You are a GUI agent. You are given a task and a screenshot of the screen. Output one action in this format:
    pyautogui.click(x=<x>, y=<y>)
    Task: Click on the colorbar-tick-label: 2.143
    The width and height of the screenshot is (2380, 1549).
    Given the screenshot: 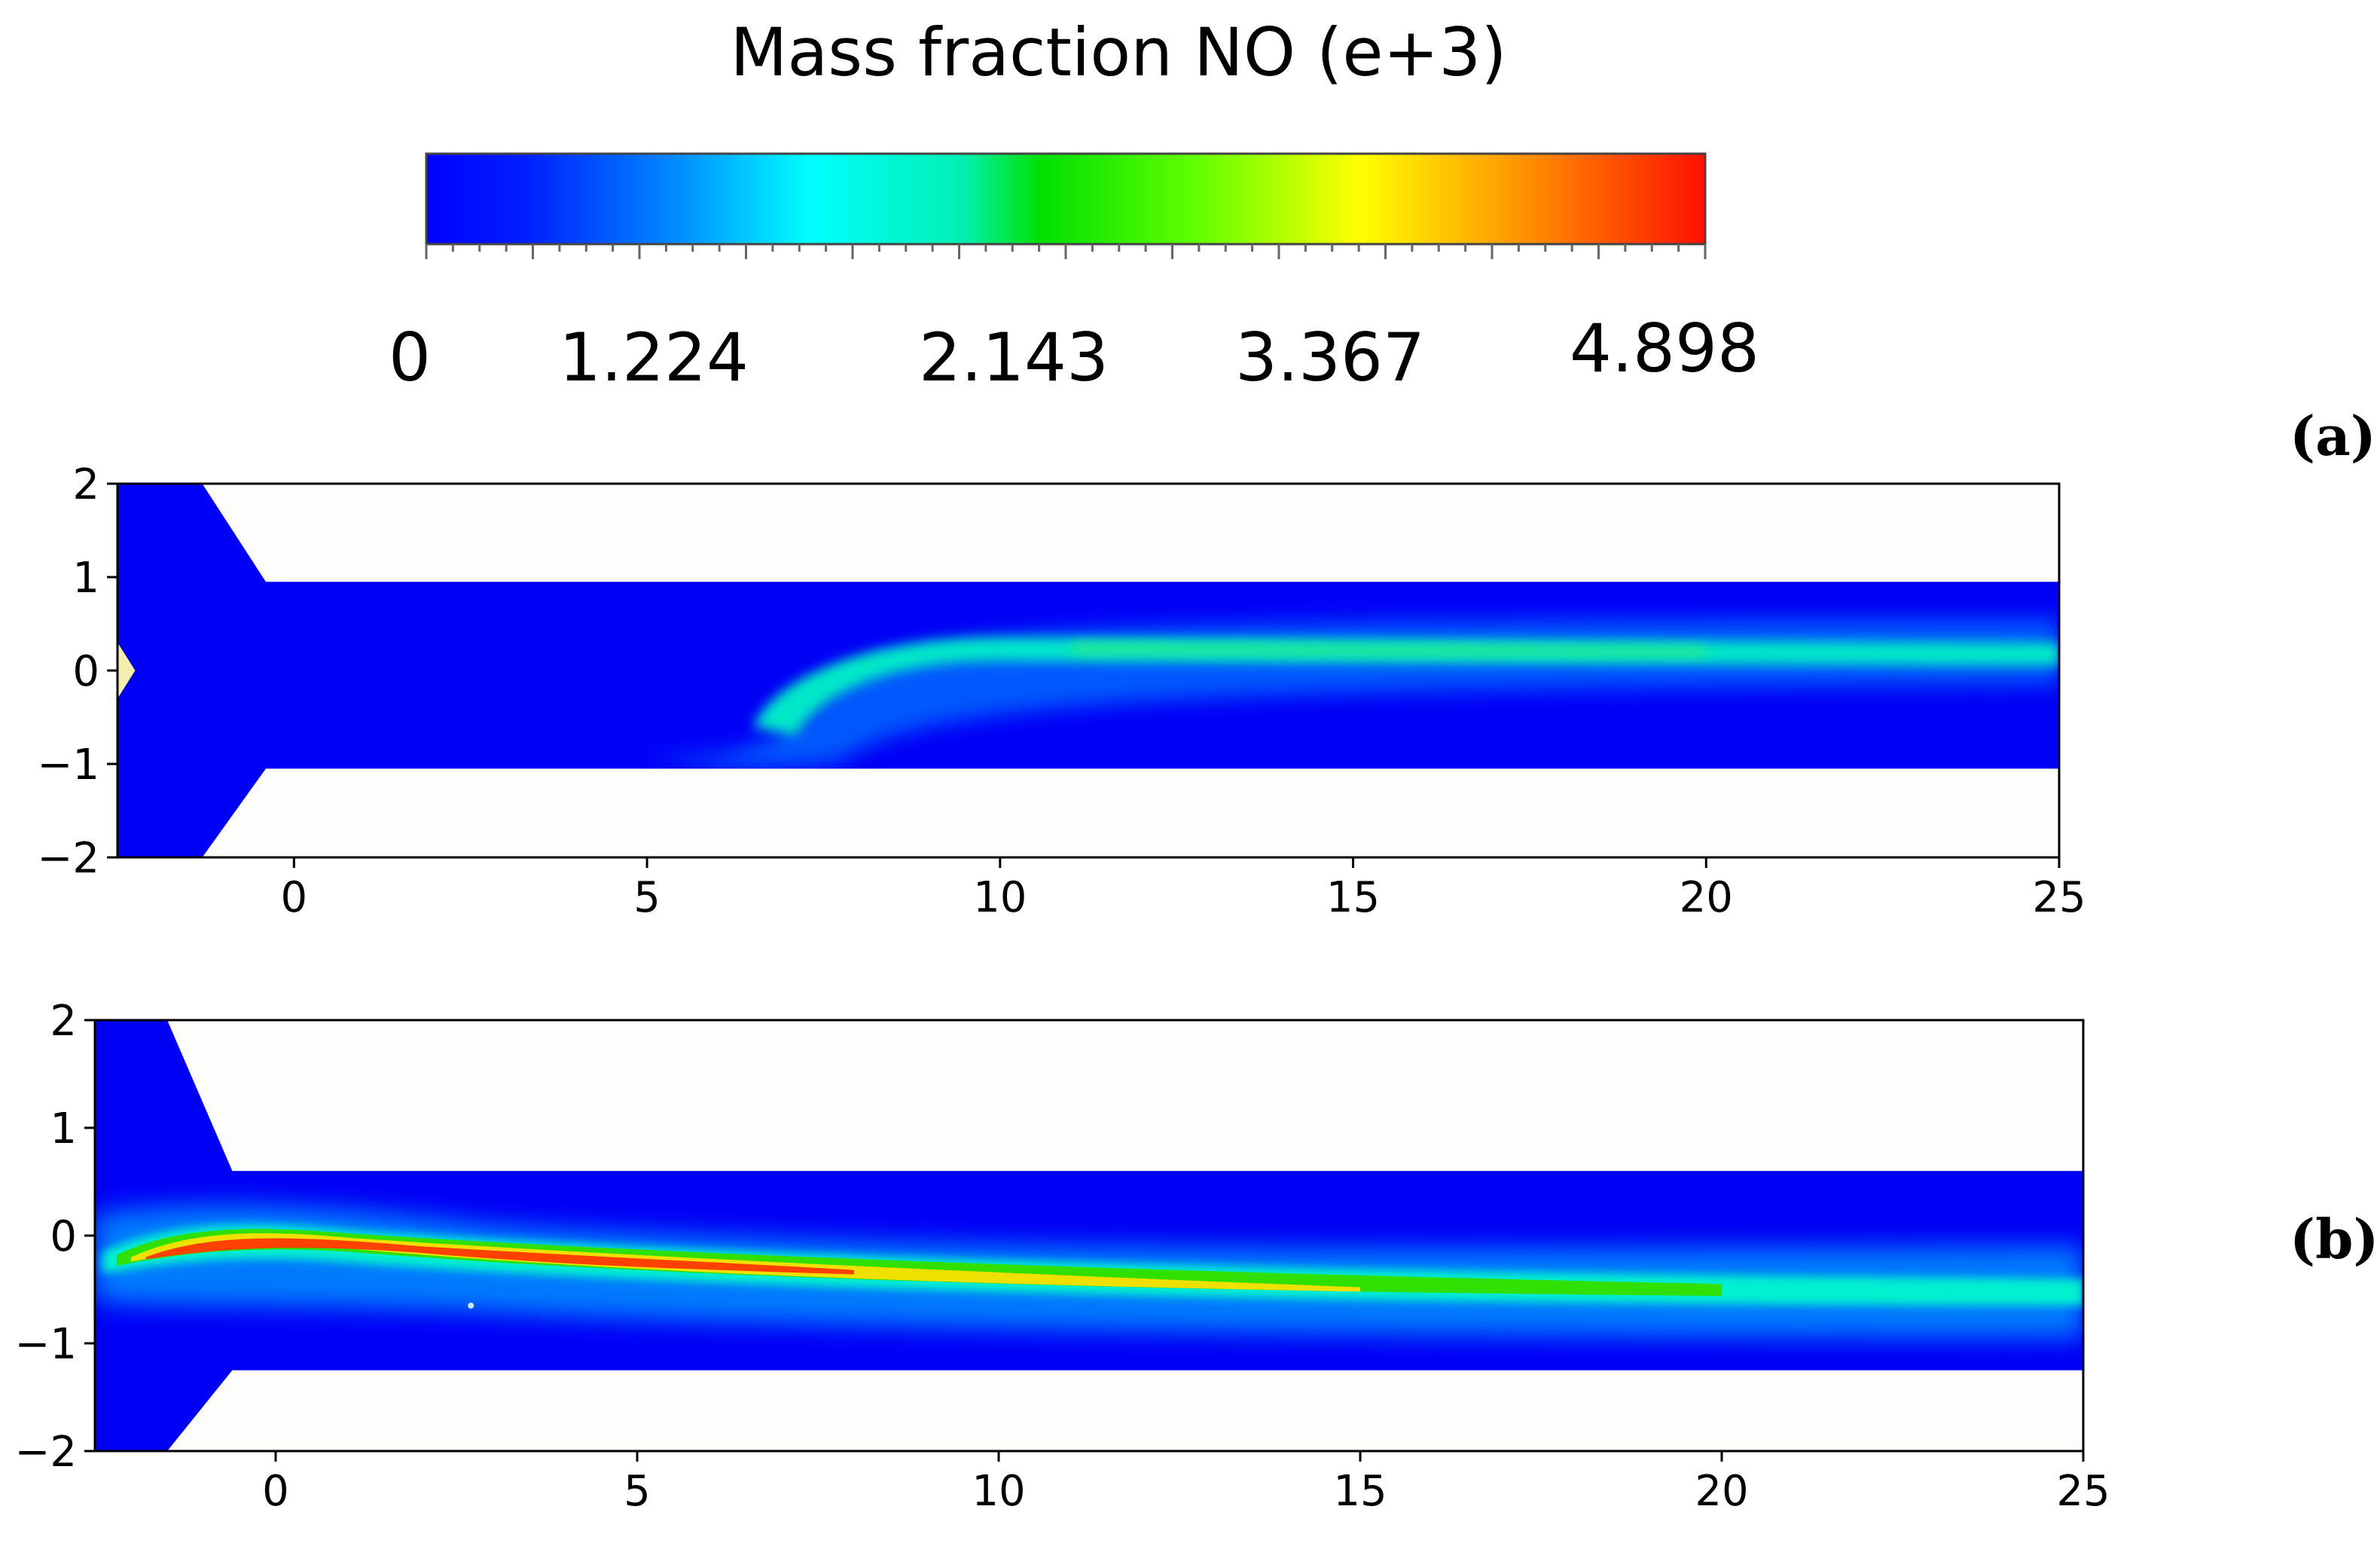 What is the action you would take?
    pyautogui.click(x=1014, y=357)
    